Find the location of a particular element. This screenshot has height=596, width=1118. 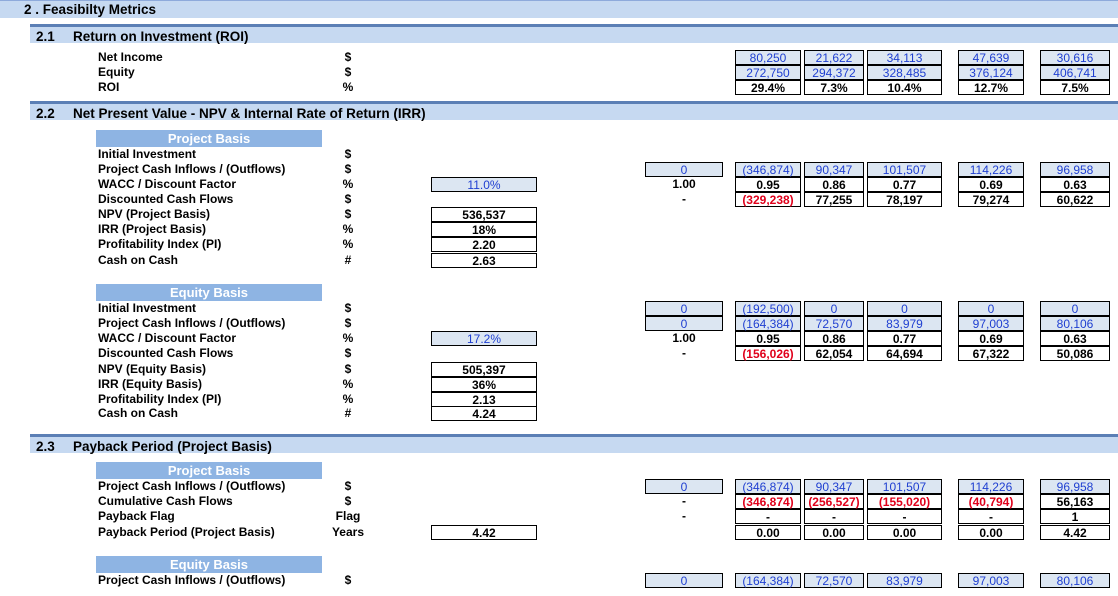

page-title: 2 . Feasibilty Metrics is located at coordinates (559, 9).